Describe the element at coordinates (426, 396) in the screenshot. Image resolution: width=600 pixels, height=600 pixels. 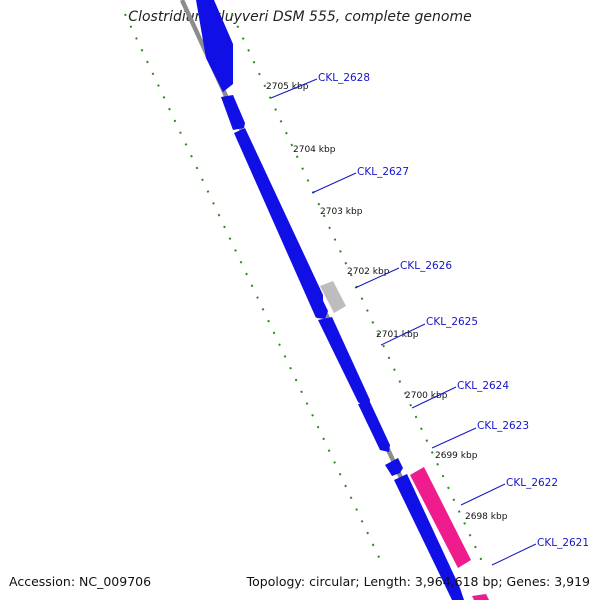
I see `kbp-tick-label: 2700 kbp` at that location.